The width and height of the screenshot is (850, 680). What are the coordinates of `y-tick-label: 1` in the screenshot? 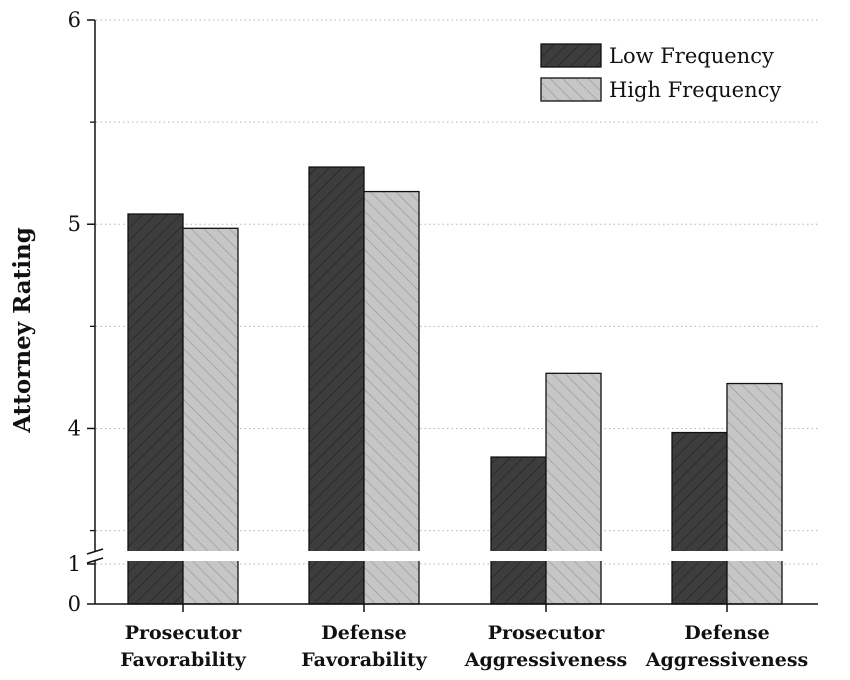 It's located at (74, 564).